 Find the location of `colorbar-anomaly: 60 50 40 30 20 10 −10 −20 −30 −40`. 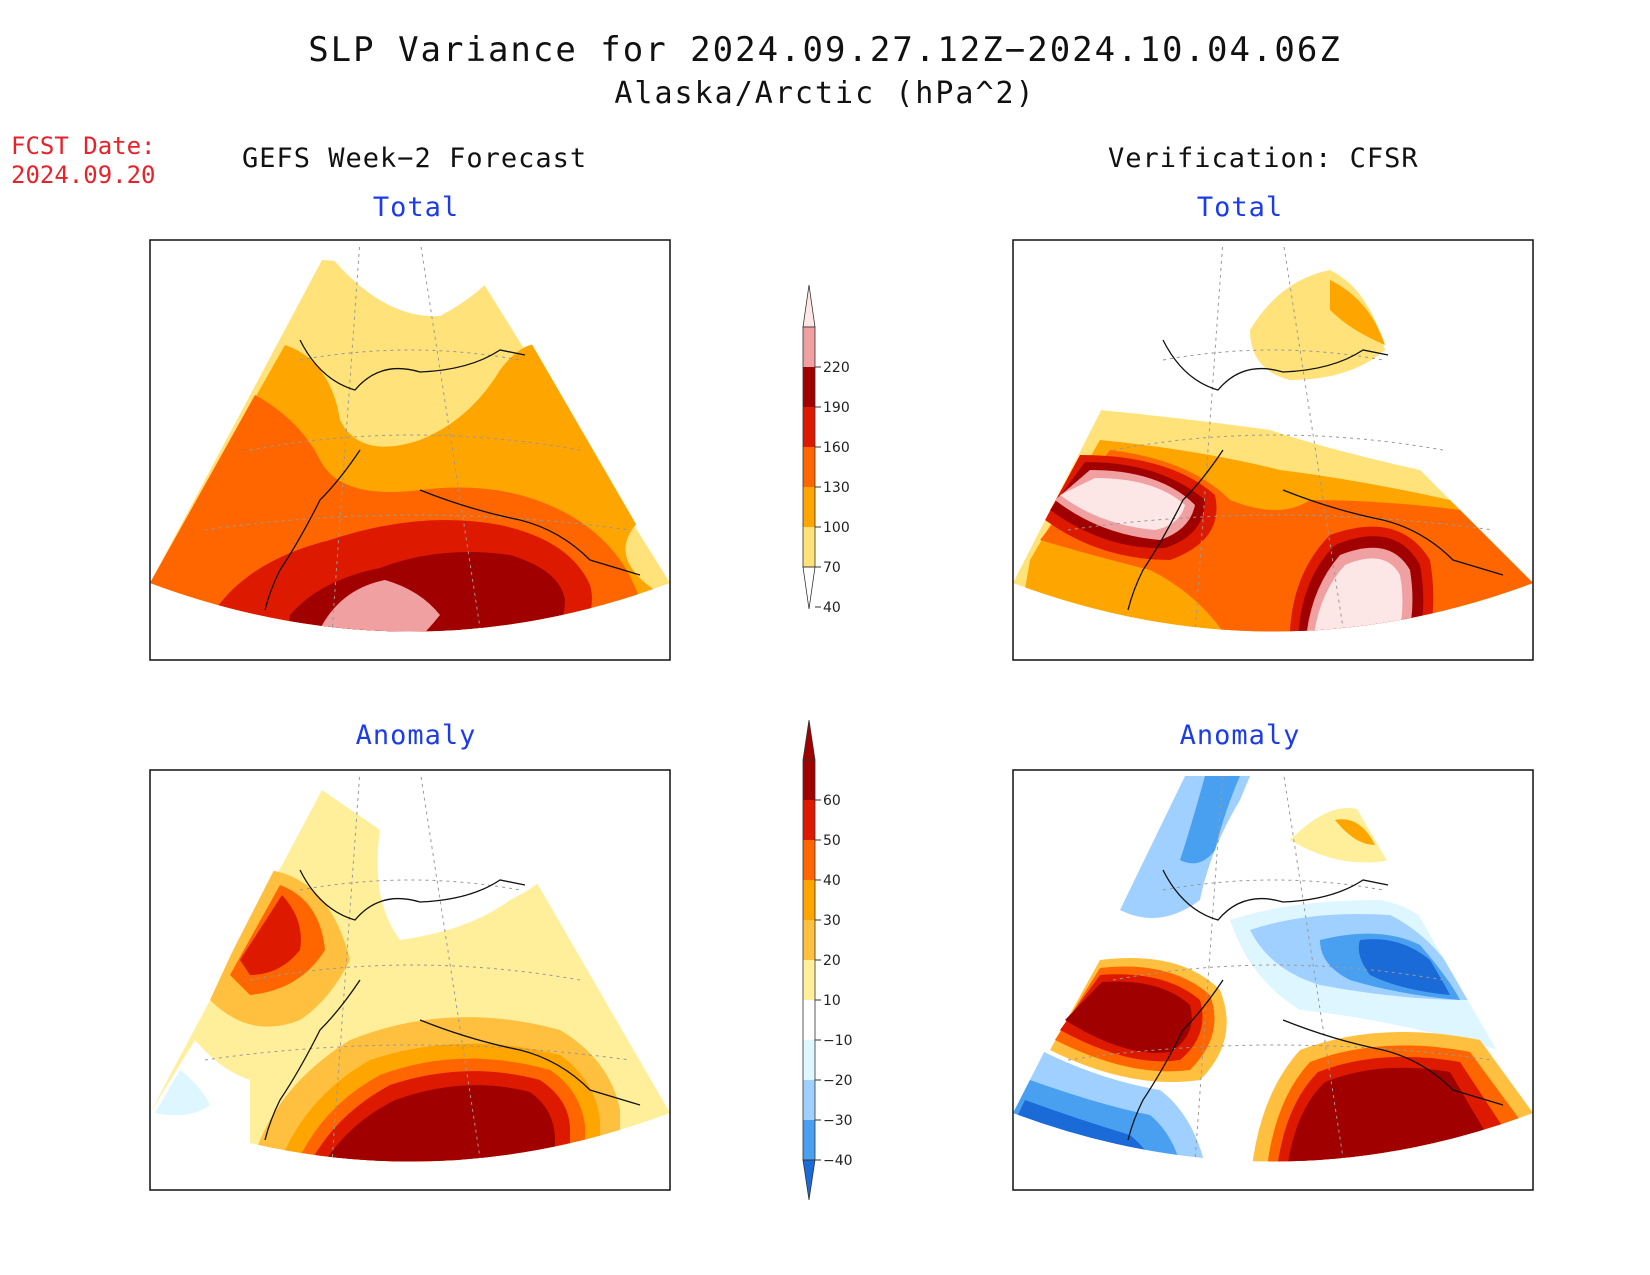

colorbar-anomaly: 60 50 40 30 20 10 −10 −20 −30 −40 is located at coordinates (827, 960).